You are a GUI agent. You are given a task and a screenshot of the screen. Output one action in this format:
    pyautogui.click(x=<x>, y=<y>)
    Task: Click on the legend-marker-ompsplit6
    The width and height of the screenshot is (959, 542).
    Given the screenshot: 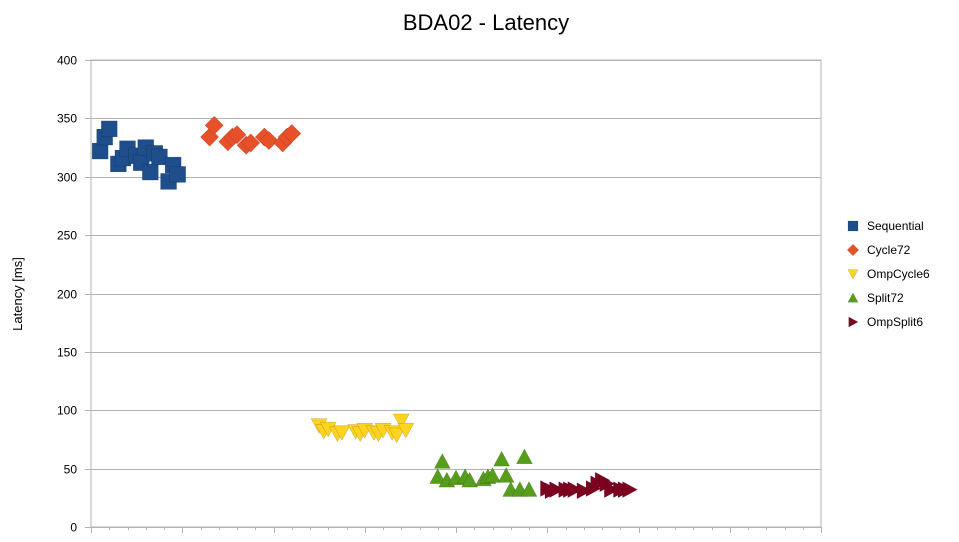 What is the action you would take?
    pyautogui.click(x=853, y=322)
    